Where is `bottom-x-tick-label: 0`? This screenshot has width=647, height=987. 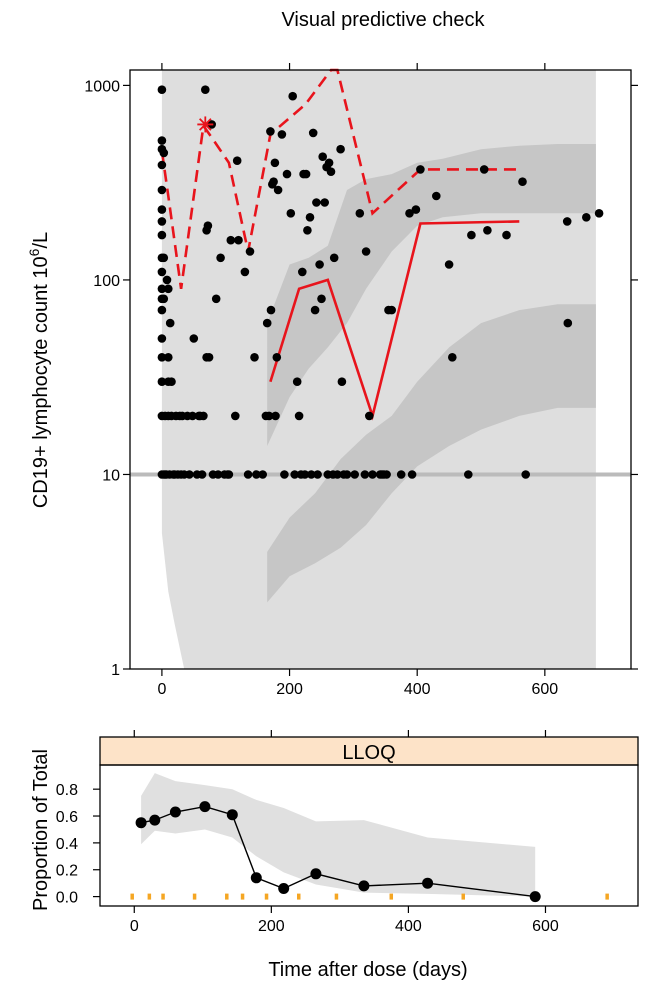
bottom-x-tick-label: 0 is located at coordinates (134, 926).